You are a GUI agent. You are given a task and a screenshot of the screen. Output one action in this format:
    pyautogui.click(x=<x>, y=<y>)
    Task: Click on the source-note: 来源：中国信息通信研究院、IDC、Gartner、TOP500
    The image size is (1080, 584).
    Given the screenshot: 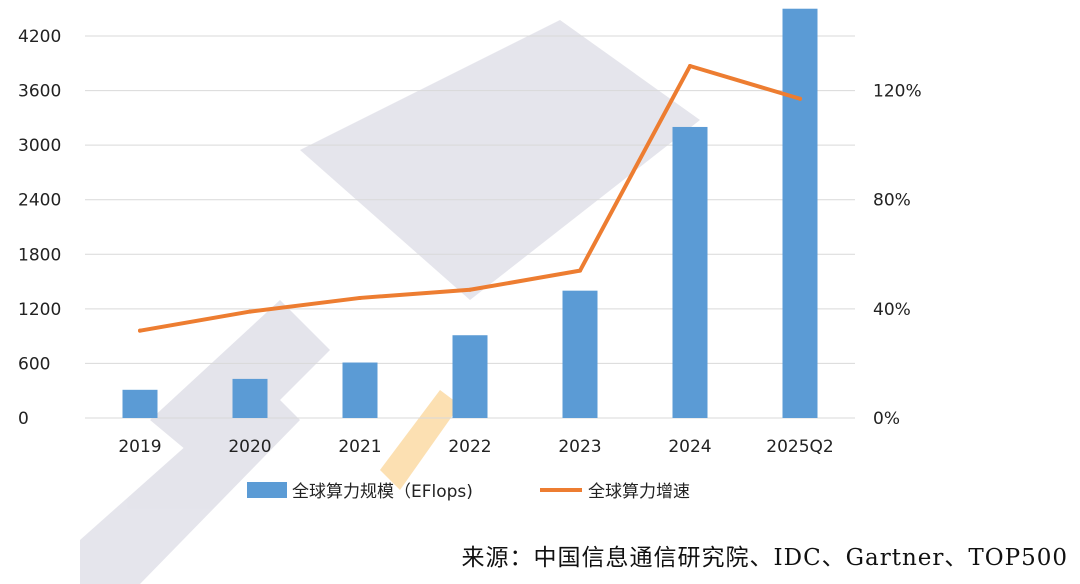 What is the action you would take?
    pyautogui.click(x=764, y=558)
    